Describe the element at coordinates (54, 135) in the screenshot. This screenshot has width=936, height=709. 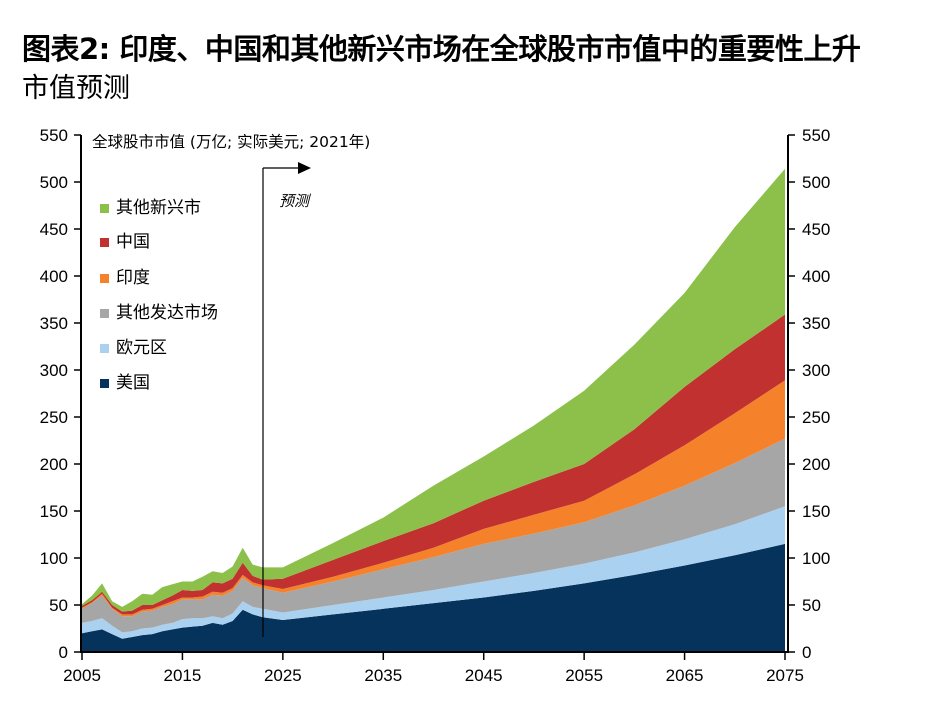
I see `y-tick-label-left: 550` at that location.